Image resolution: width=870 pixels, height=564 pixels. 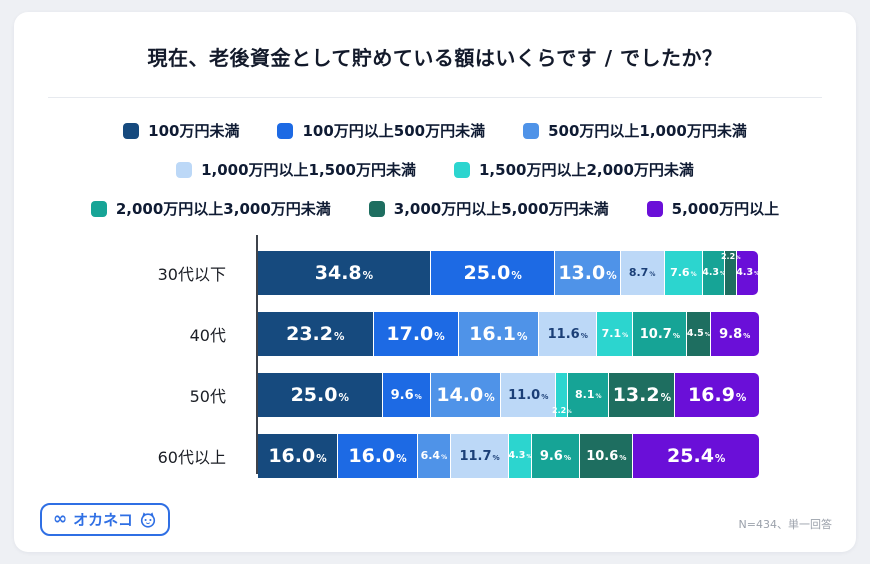 What do you see at coordinates (257, 354) in the screenshot?
I see `y-axis-line` at bounding box center [257, 354].